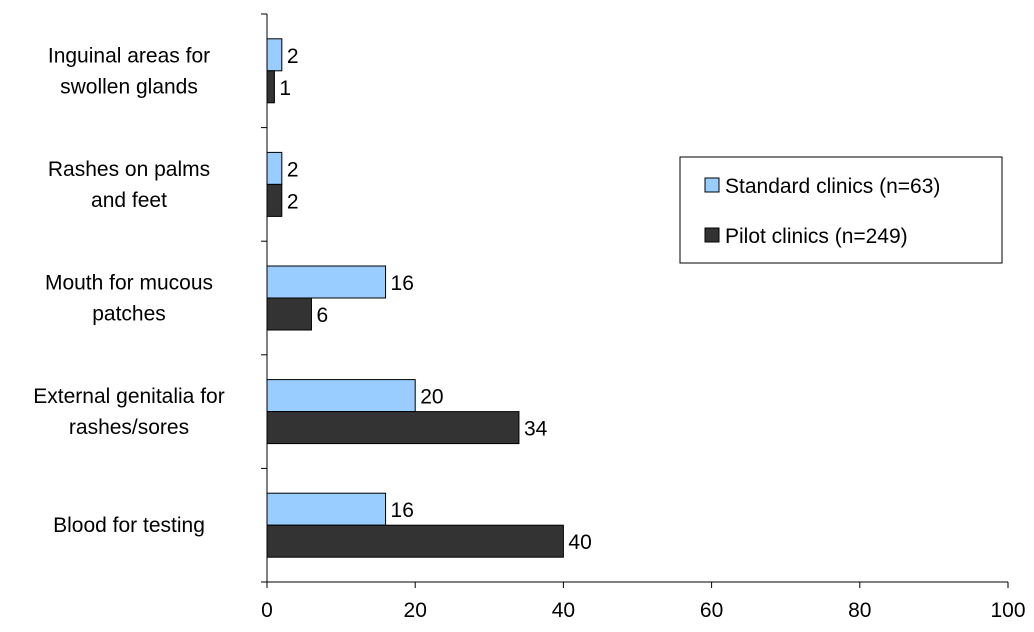  What do you see at coordinates (415, 610) in the screenshot?
I see `x-tick-label: 20` at bounding box center [415, 610].